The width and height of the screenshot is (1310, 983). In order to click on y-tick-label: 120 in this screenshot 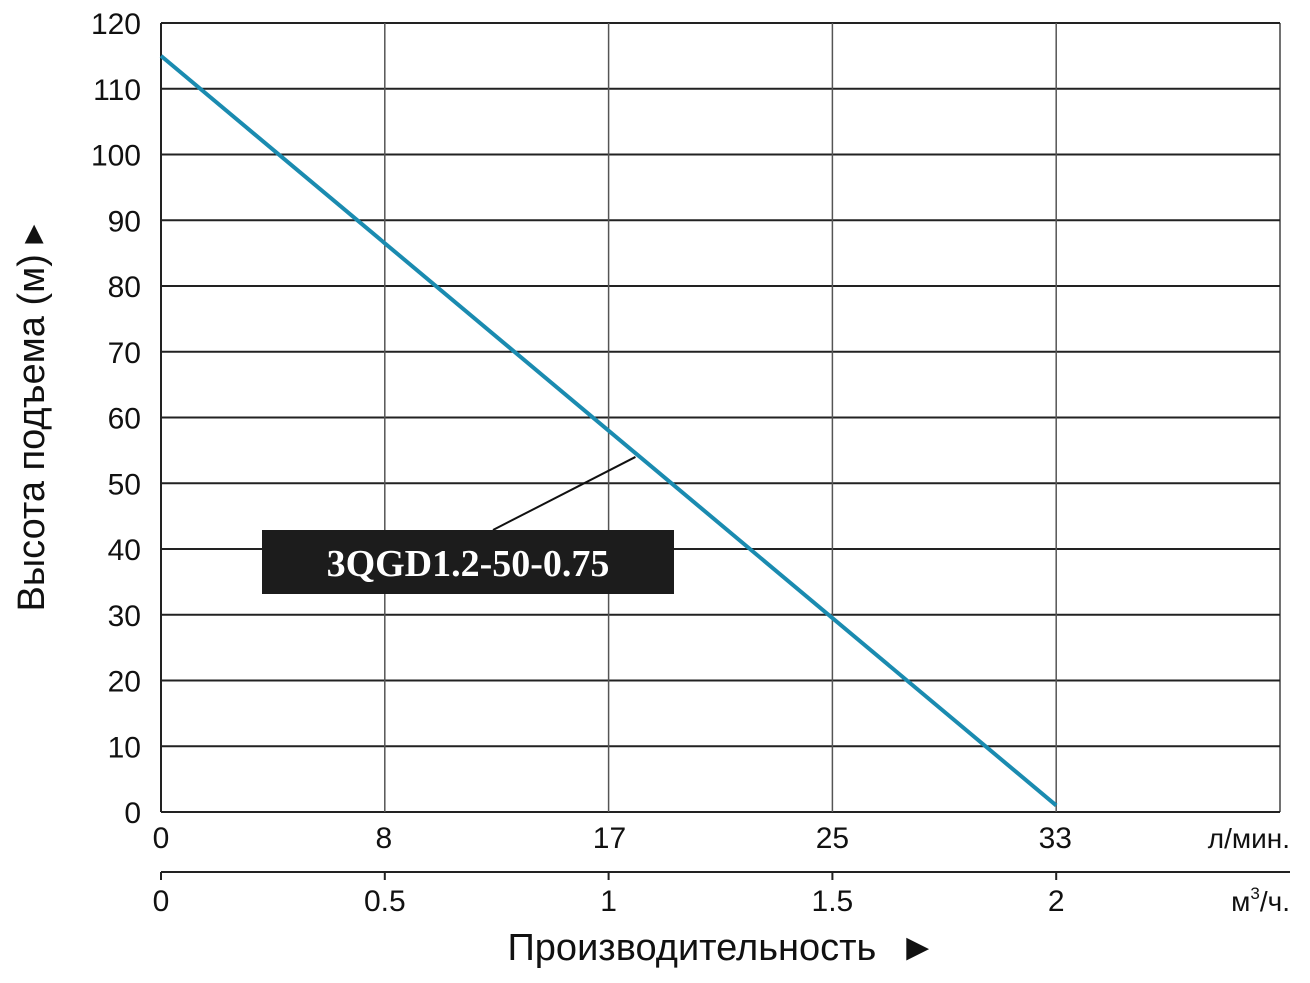, I will do `click(116, 24)`.